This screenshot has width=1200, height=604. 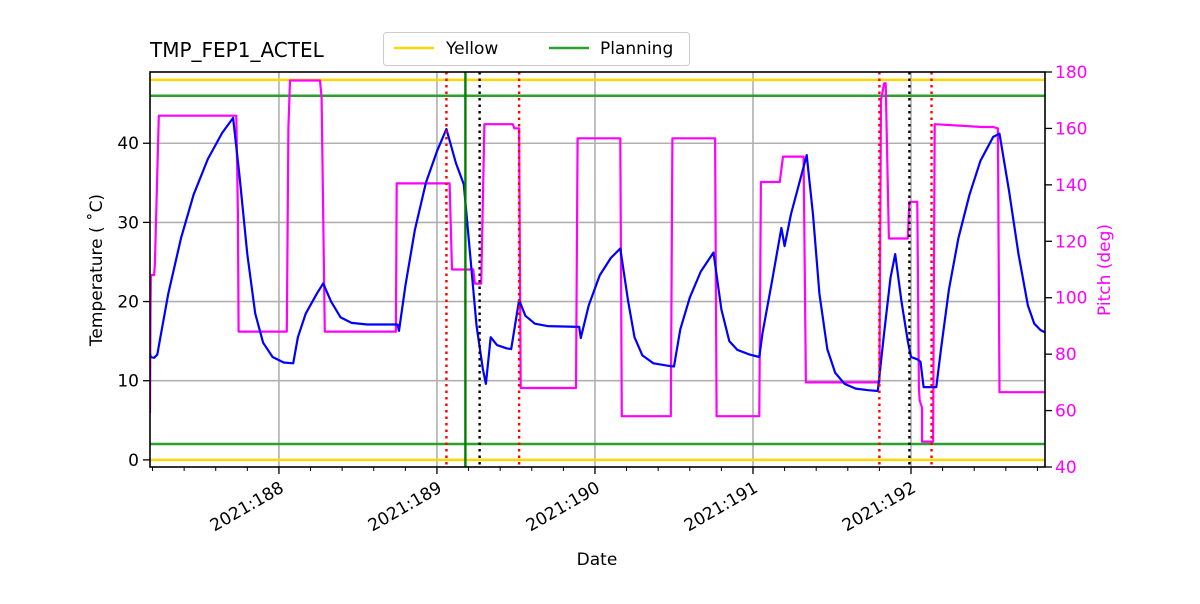 What do you see at coordinates (636, 49) in the screenshot?
I see `legend-label-planning: Planning` at bounding box center [636, 49].